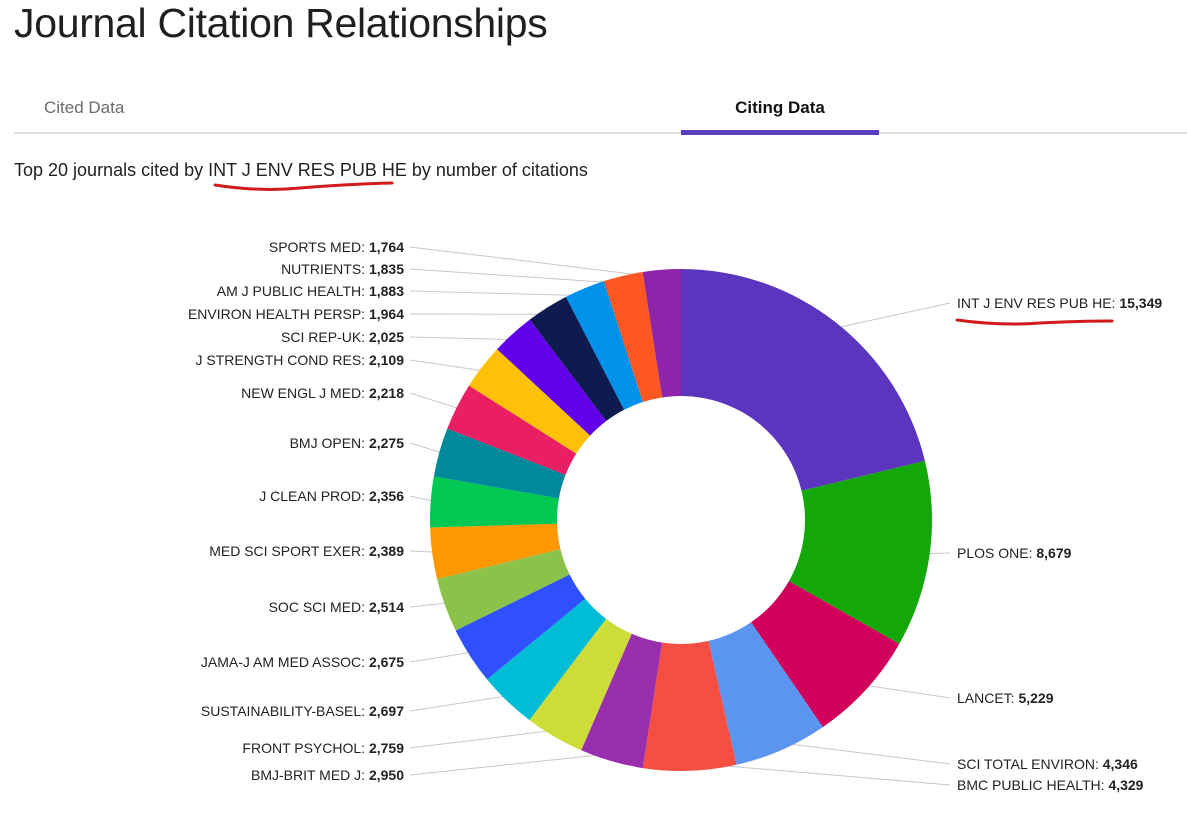 The width and height of the screenshot is (1187, 817). What do you see at coordinates (331, 496) in the screenshot?
I see `slice-label: J CLEAN PROD: 2,356` at bounding box center [331, 496].